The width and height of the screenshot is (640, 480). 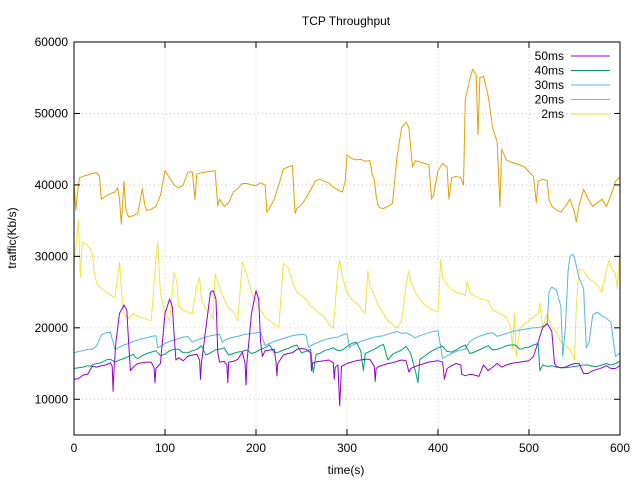 I want to click on chart-title: TCP Throughput, so click(x=346, y=21).